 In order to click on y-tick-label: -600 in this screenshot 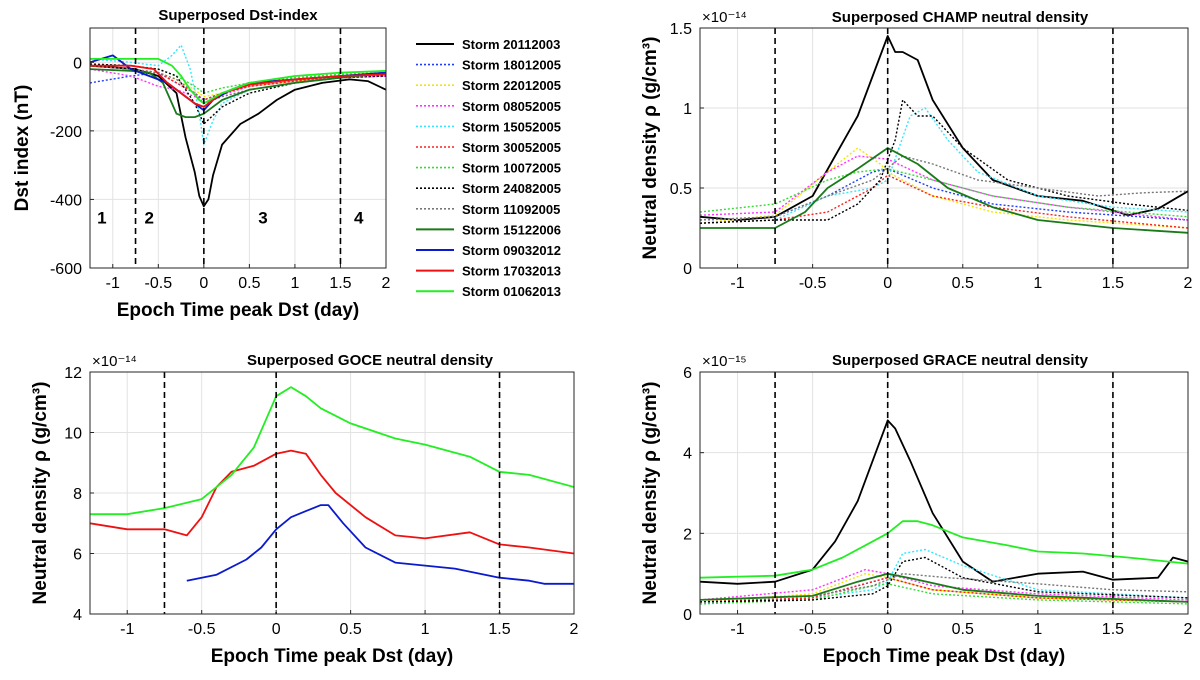, I will do `click(66, 269)`.